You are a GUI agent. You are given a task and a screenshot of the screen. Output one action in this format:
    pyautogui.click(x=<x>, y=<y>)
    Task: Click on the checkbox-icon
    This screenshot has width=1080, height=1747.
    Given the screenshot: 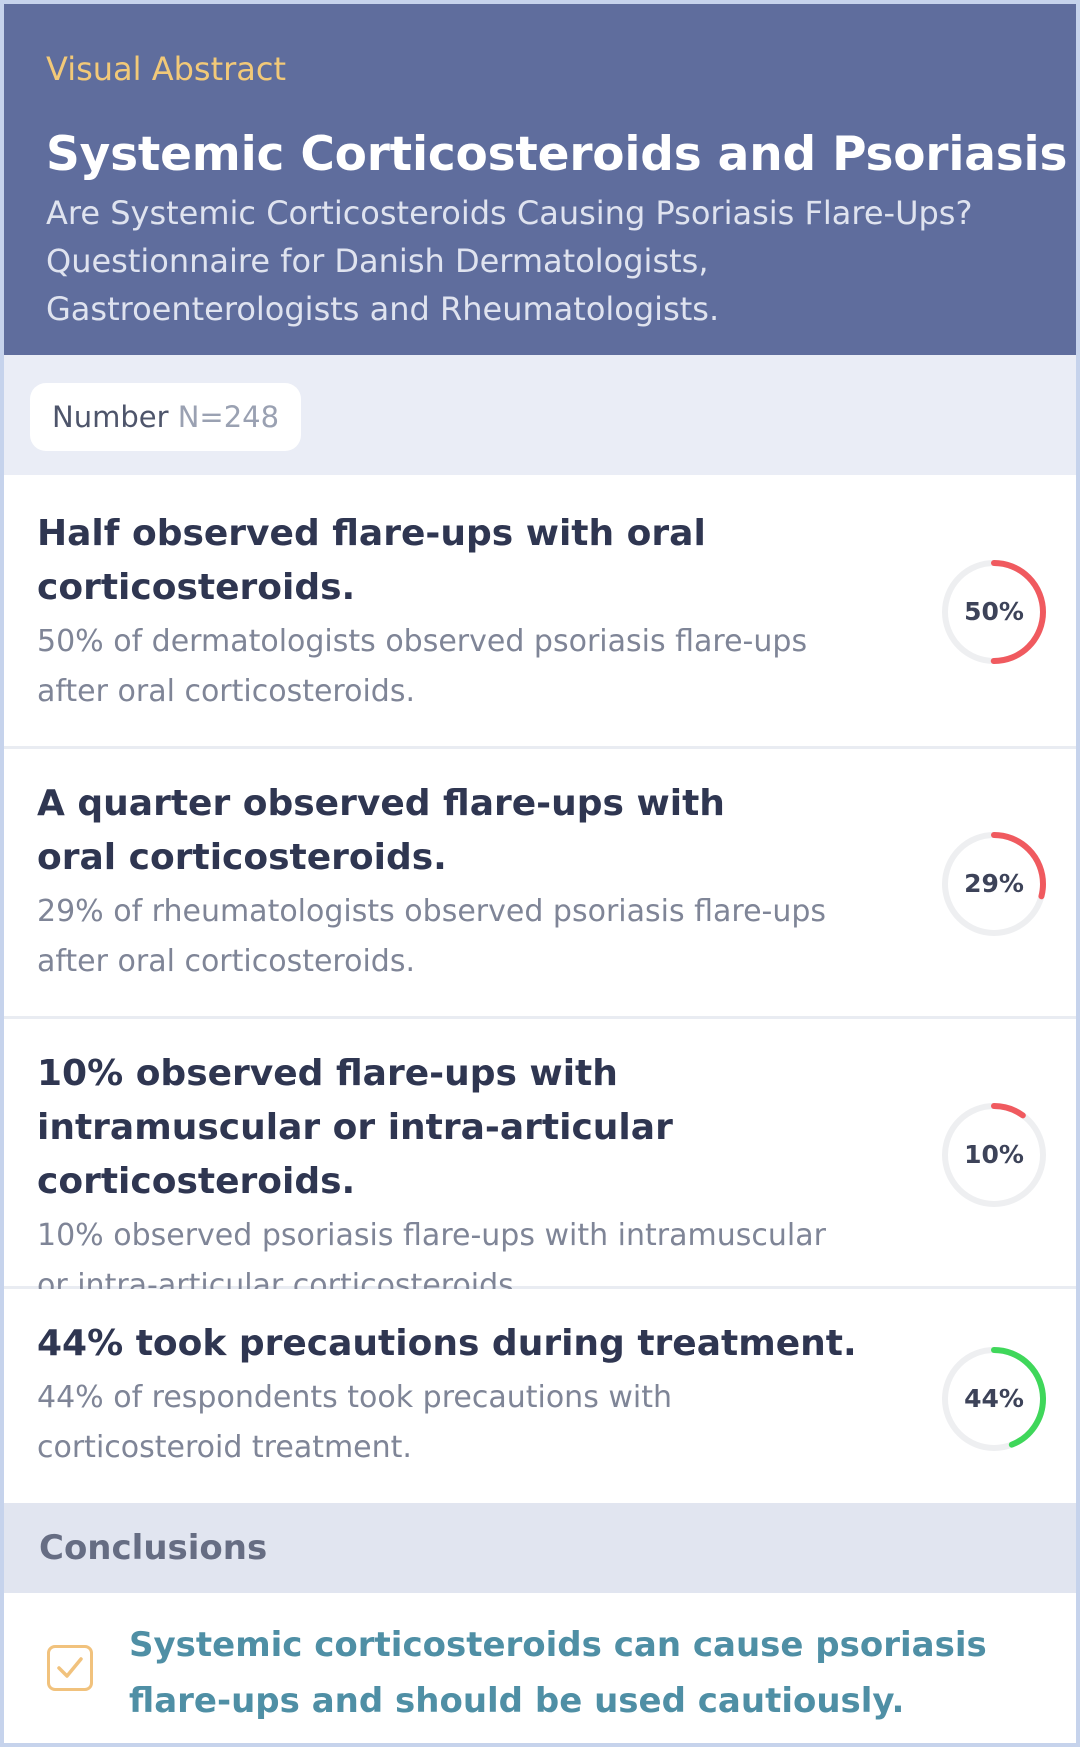 What is the action you would take?
    pyautogui.click(x=70, y=1668)
    